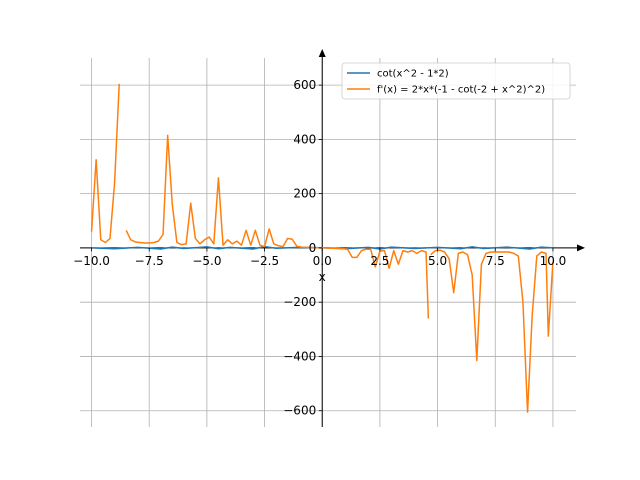 Image resolution: width=640 pixels, height=480 pixels. What do you see at coordinates (379, 261) in the screenshot?
I see `x-tick-label: 2.5` at bounding box center [379, 261].